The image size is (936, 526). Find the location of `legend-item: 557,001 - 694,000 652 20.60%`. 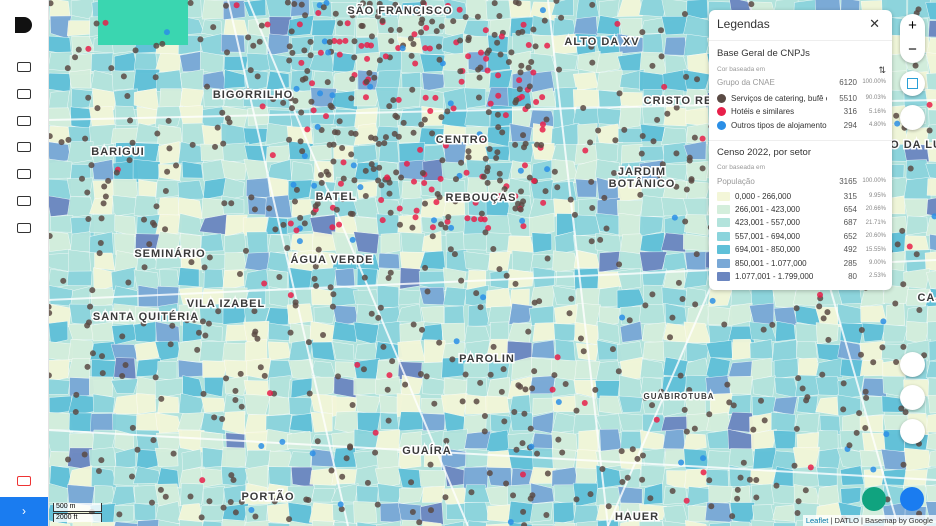

legend-item: 557,001 - 694,000 652 20.60% is located at coordinates (801, 236).